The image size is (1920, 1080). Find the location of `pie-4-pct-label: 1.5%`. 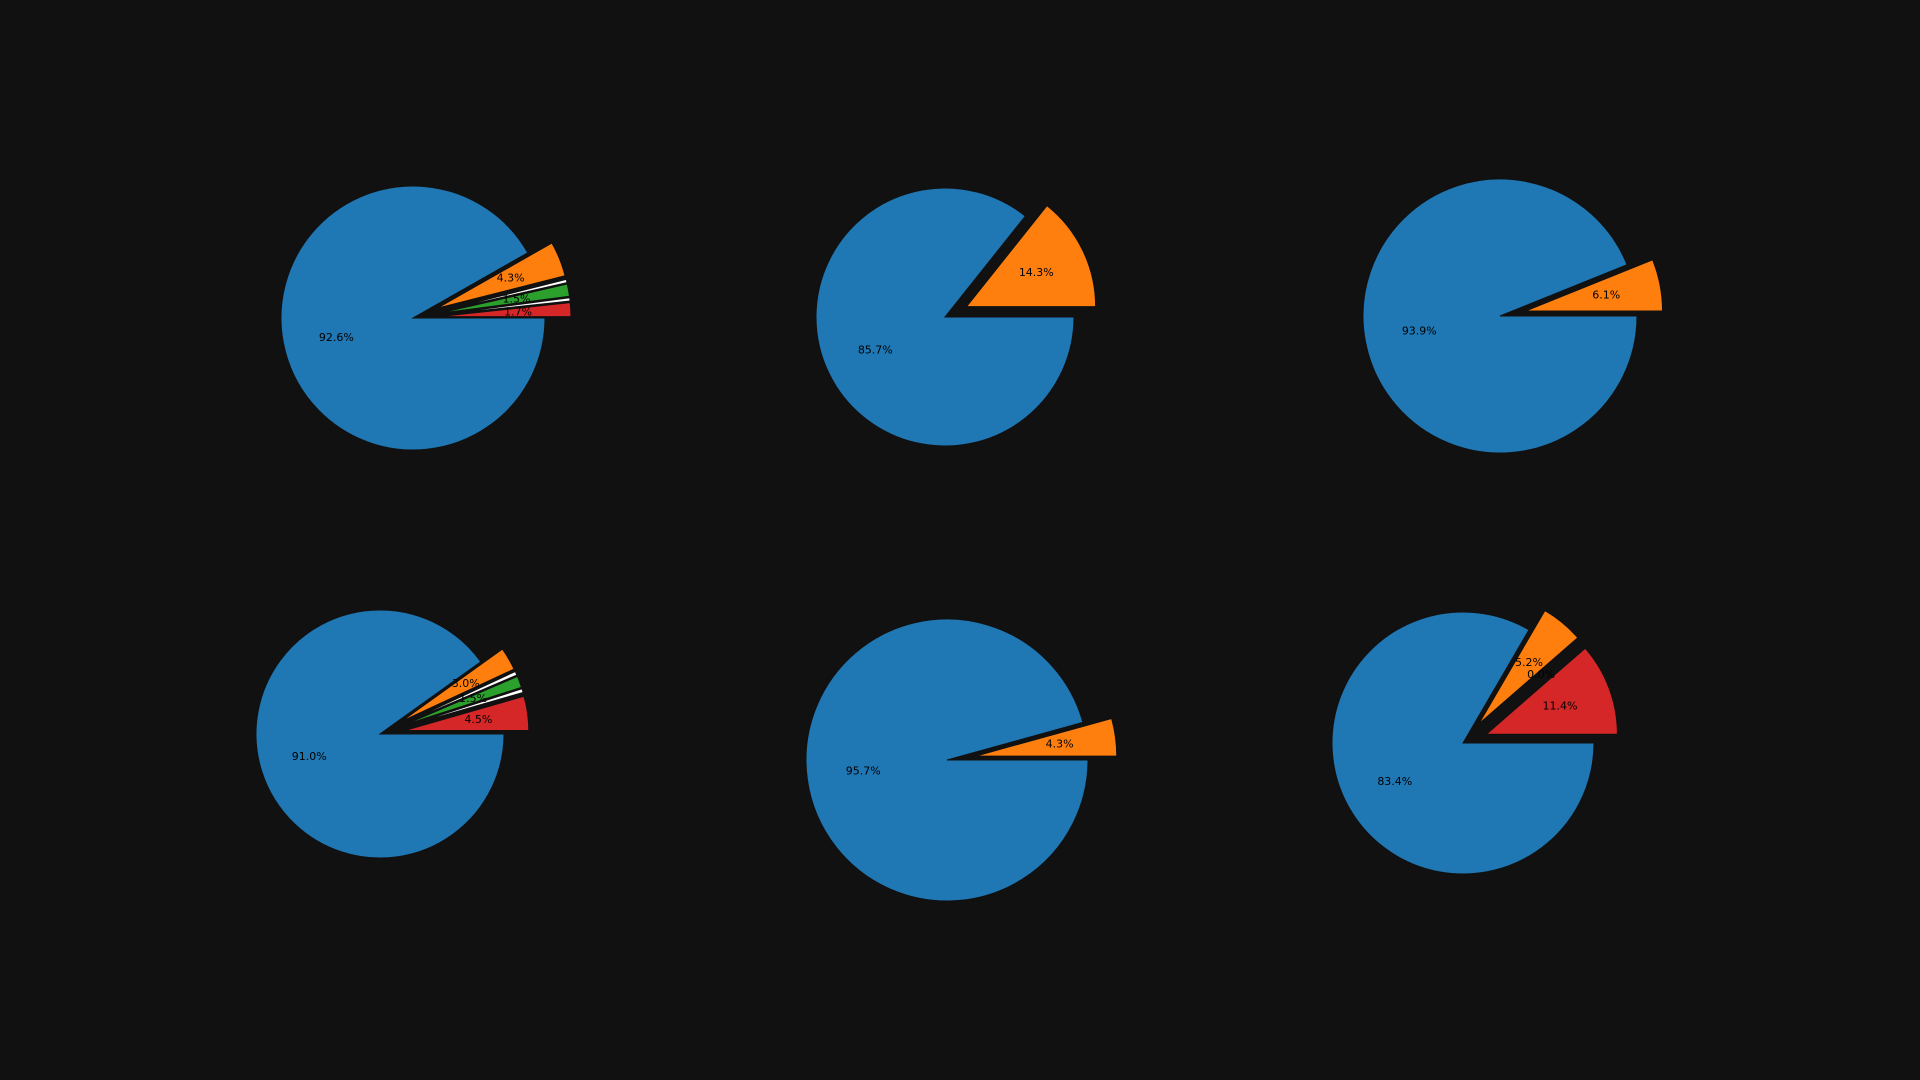

pie-4-pct-label: 1.5% is located at coordinates (473, 698).